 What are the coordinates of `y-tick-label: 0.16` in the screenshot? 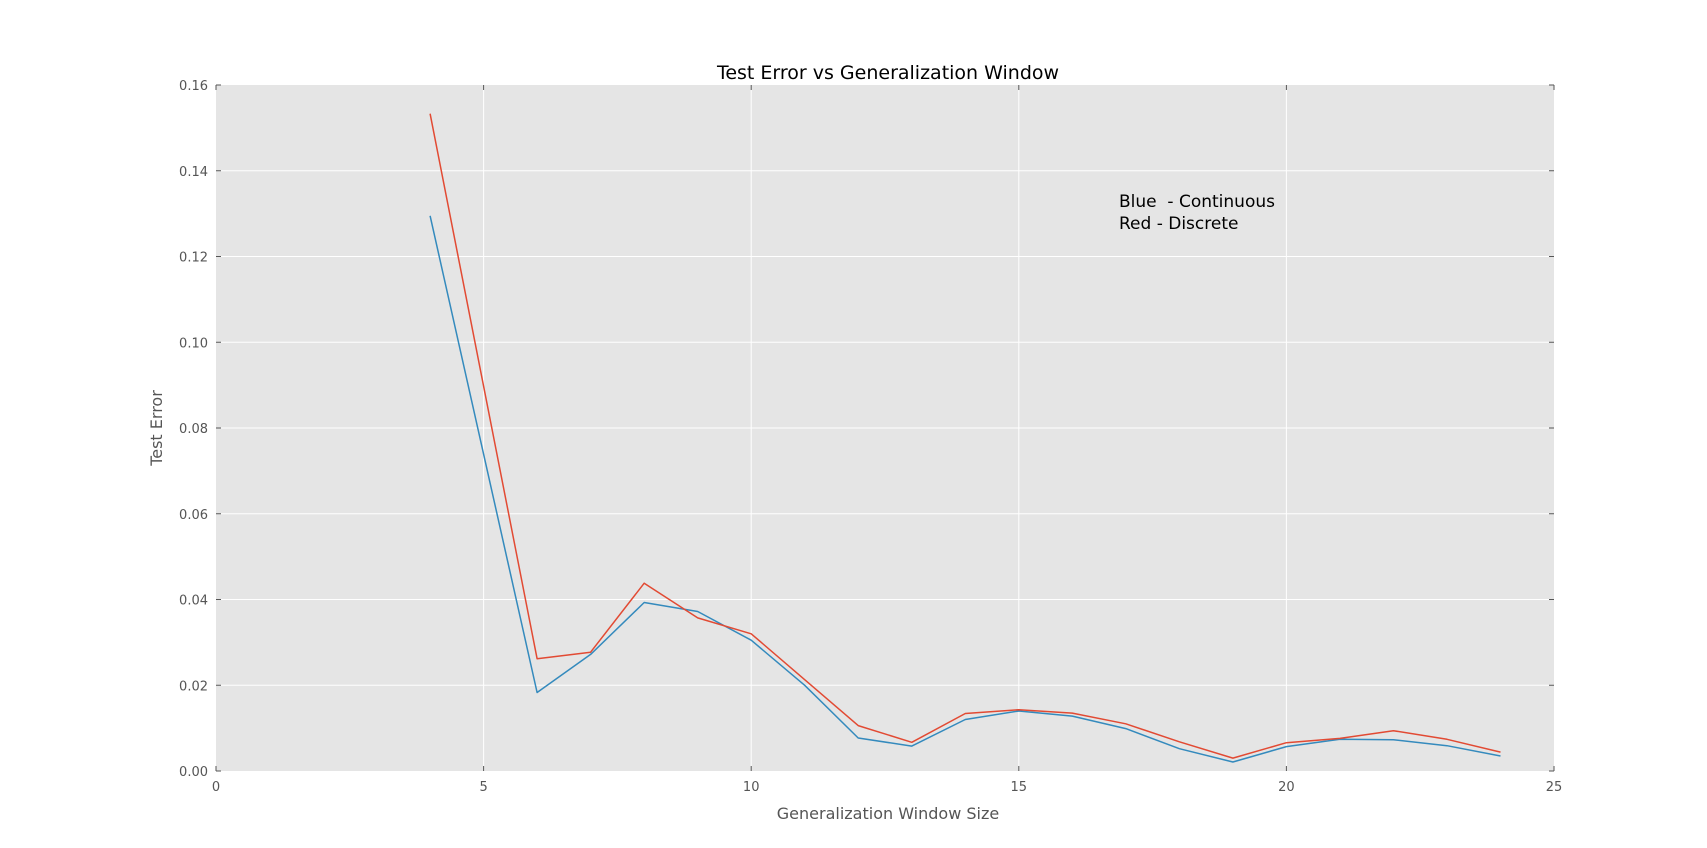 It's located at (193, 86).